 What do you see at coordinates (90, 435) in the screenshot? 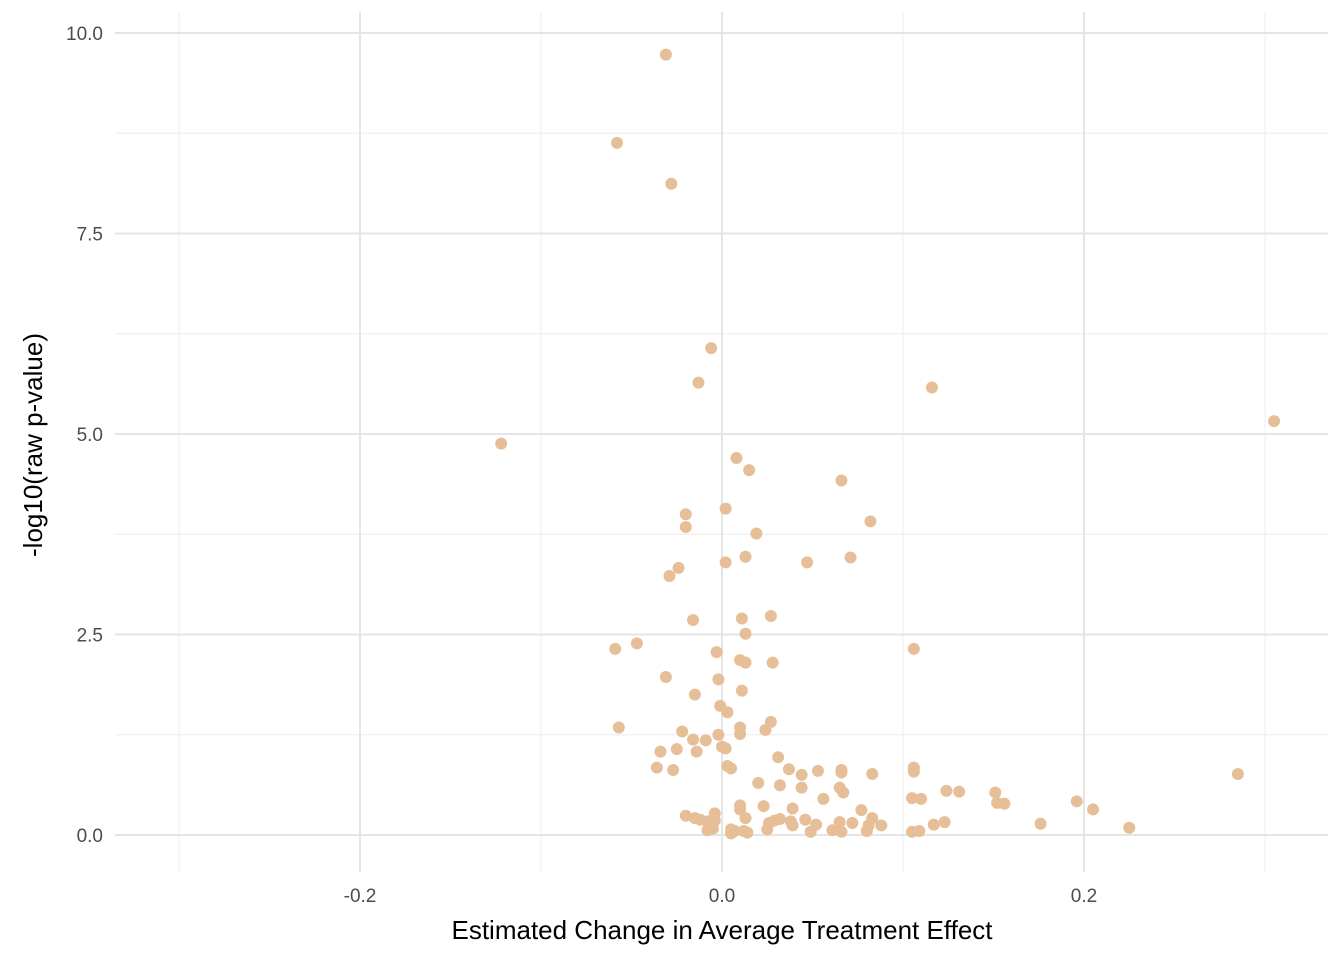
I see `y-tick-label: 5.0` at bounding box center [90, 435].